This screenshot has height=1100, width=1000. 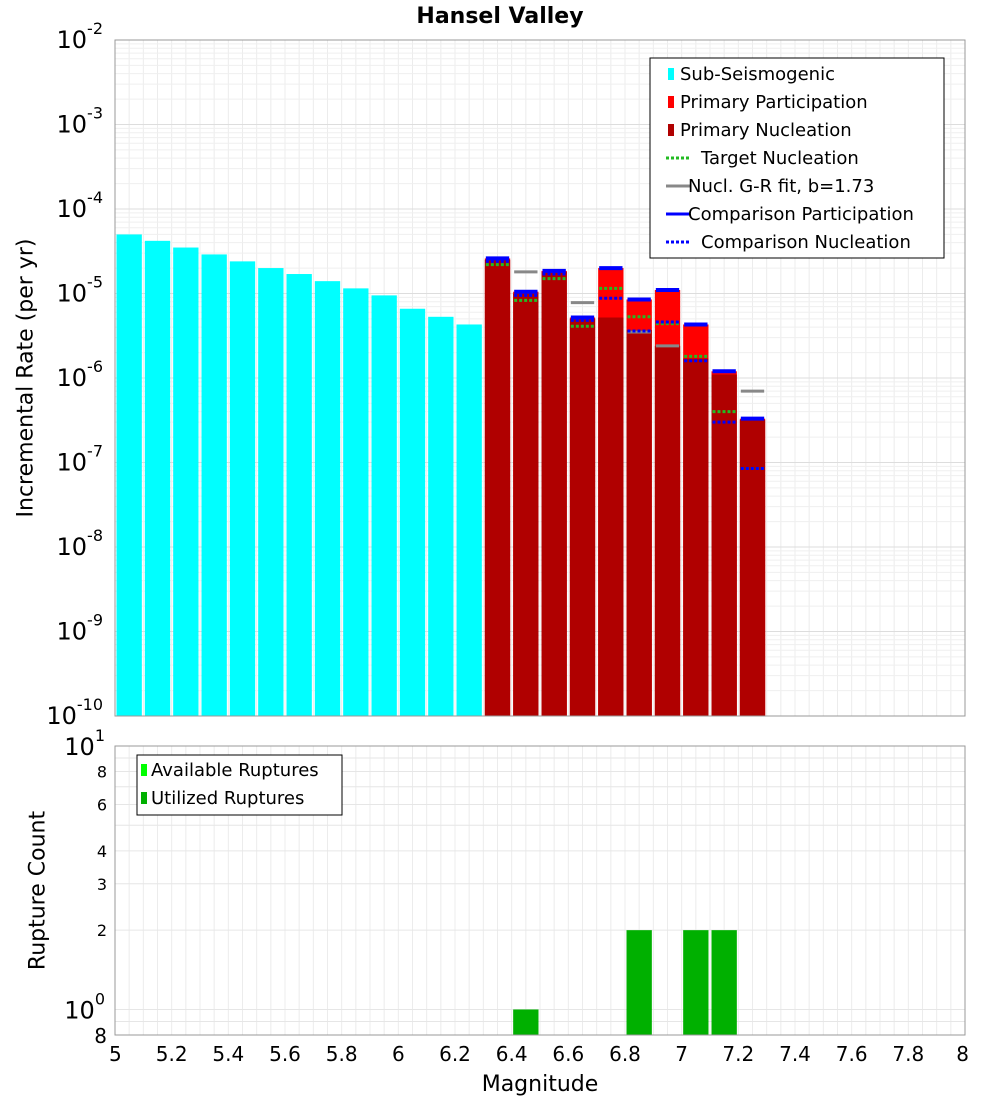 What do you see at coordinates (852, 1054) in the screenshot?
I see `x-tick-label: 7.6` at bounding box center [852, 1054].